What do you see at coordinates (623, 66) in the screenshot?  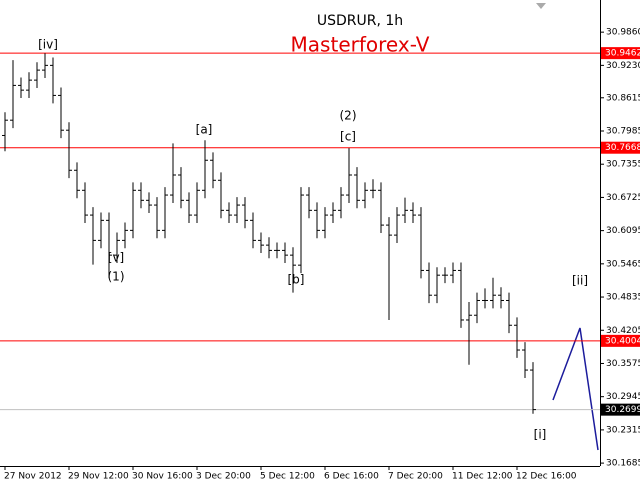 I see `y-tick-label: 30.9230` at bounding box center [623, 66].